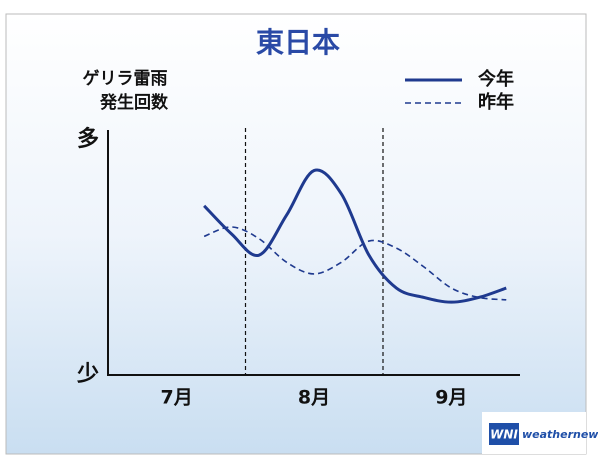 The height and width of the screenshot is (465, 598). I want to click on logo-mark-bg, so click(504, 434).